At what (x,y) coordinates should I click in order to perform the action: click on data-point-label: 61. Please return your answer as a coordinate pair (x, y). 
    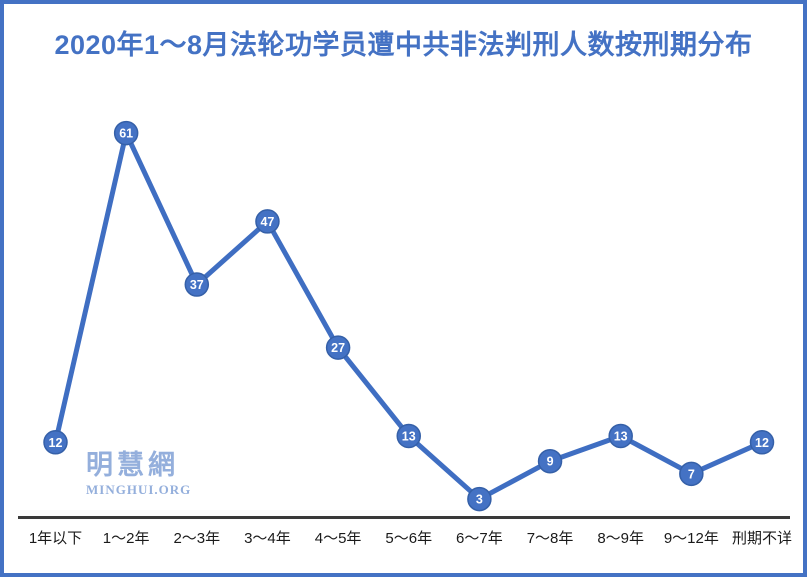
    Looking at the image, I should click on (126, 134).